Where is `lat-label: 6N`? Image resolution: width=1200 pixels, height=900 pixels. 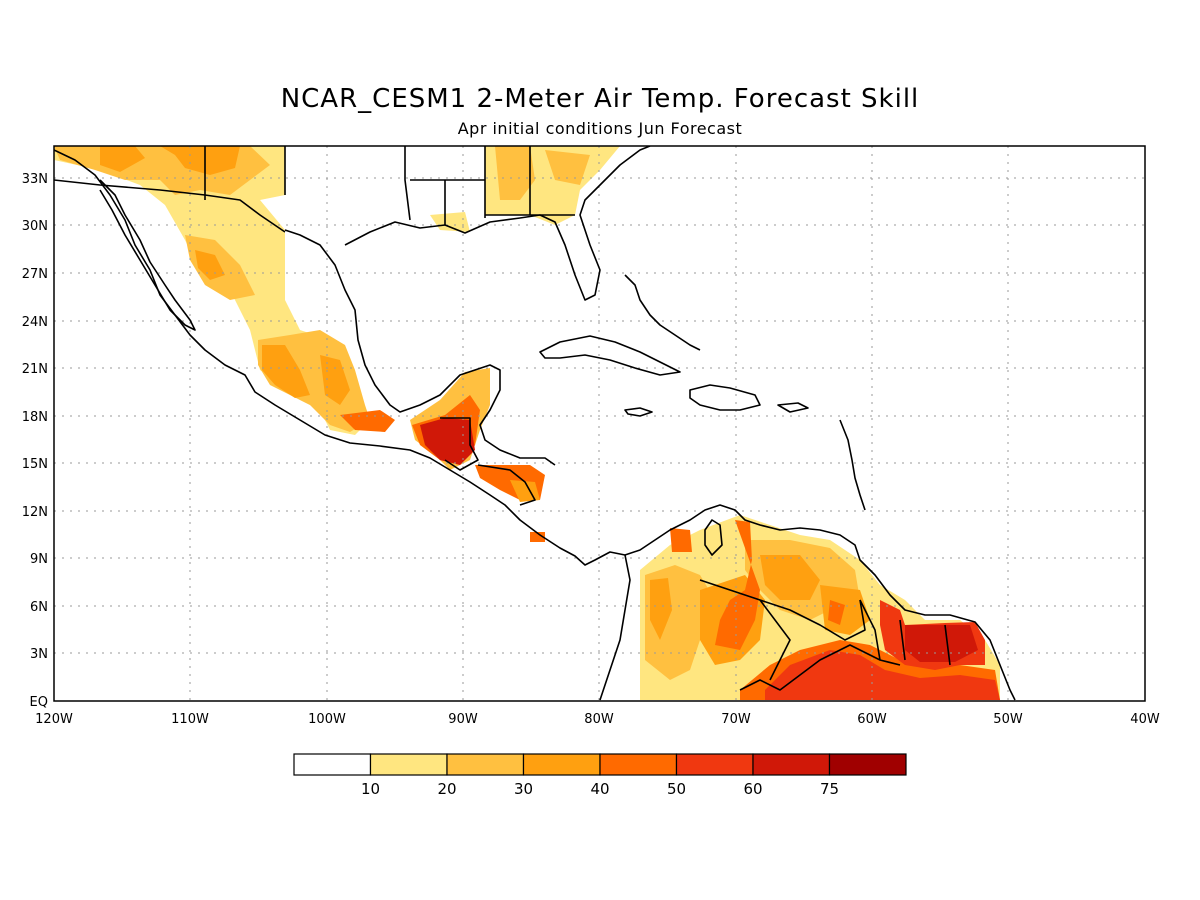
lat-label: 6N is located at coordinates (39, 607).